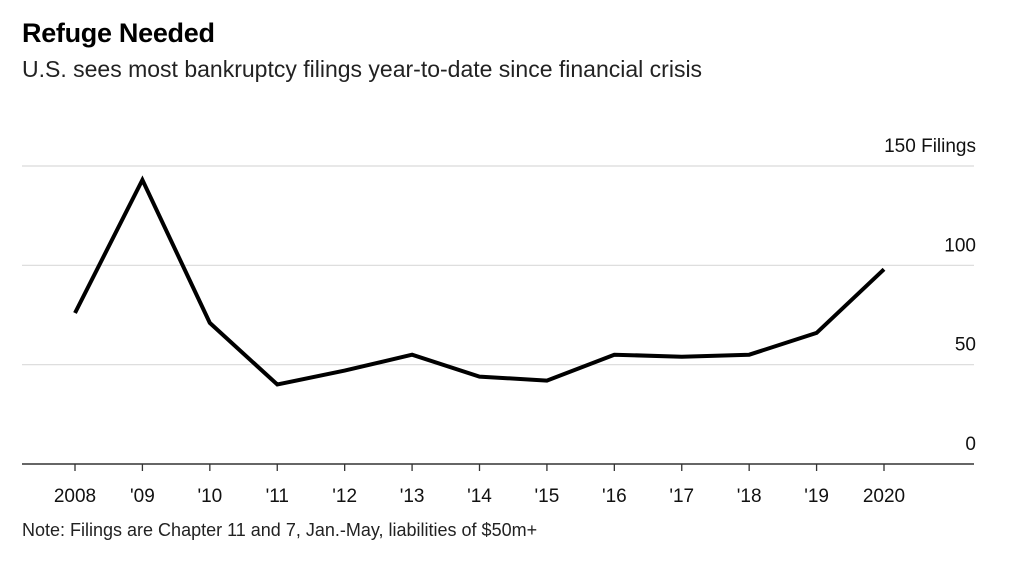 The width and height of the screenshot is (1024, 566). What do you see at coordinates (960, 245) in the screenshot?
I see `y-tick-label: 100` at bounding box center [960, 245].